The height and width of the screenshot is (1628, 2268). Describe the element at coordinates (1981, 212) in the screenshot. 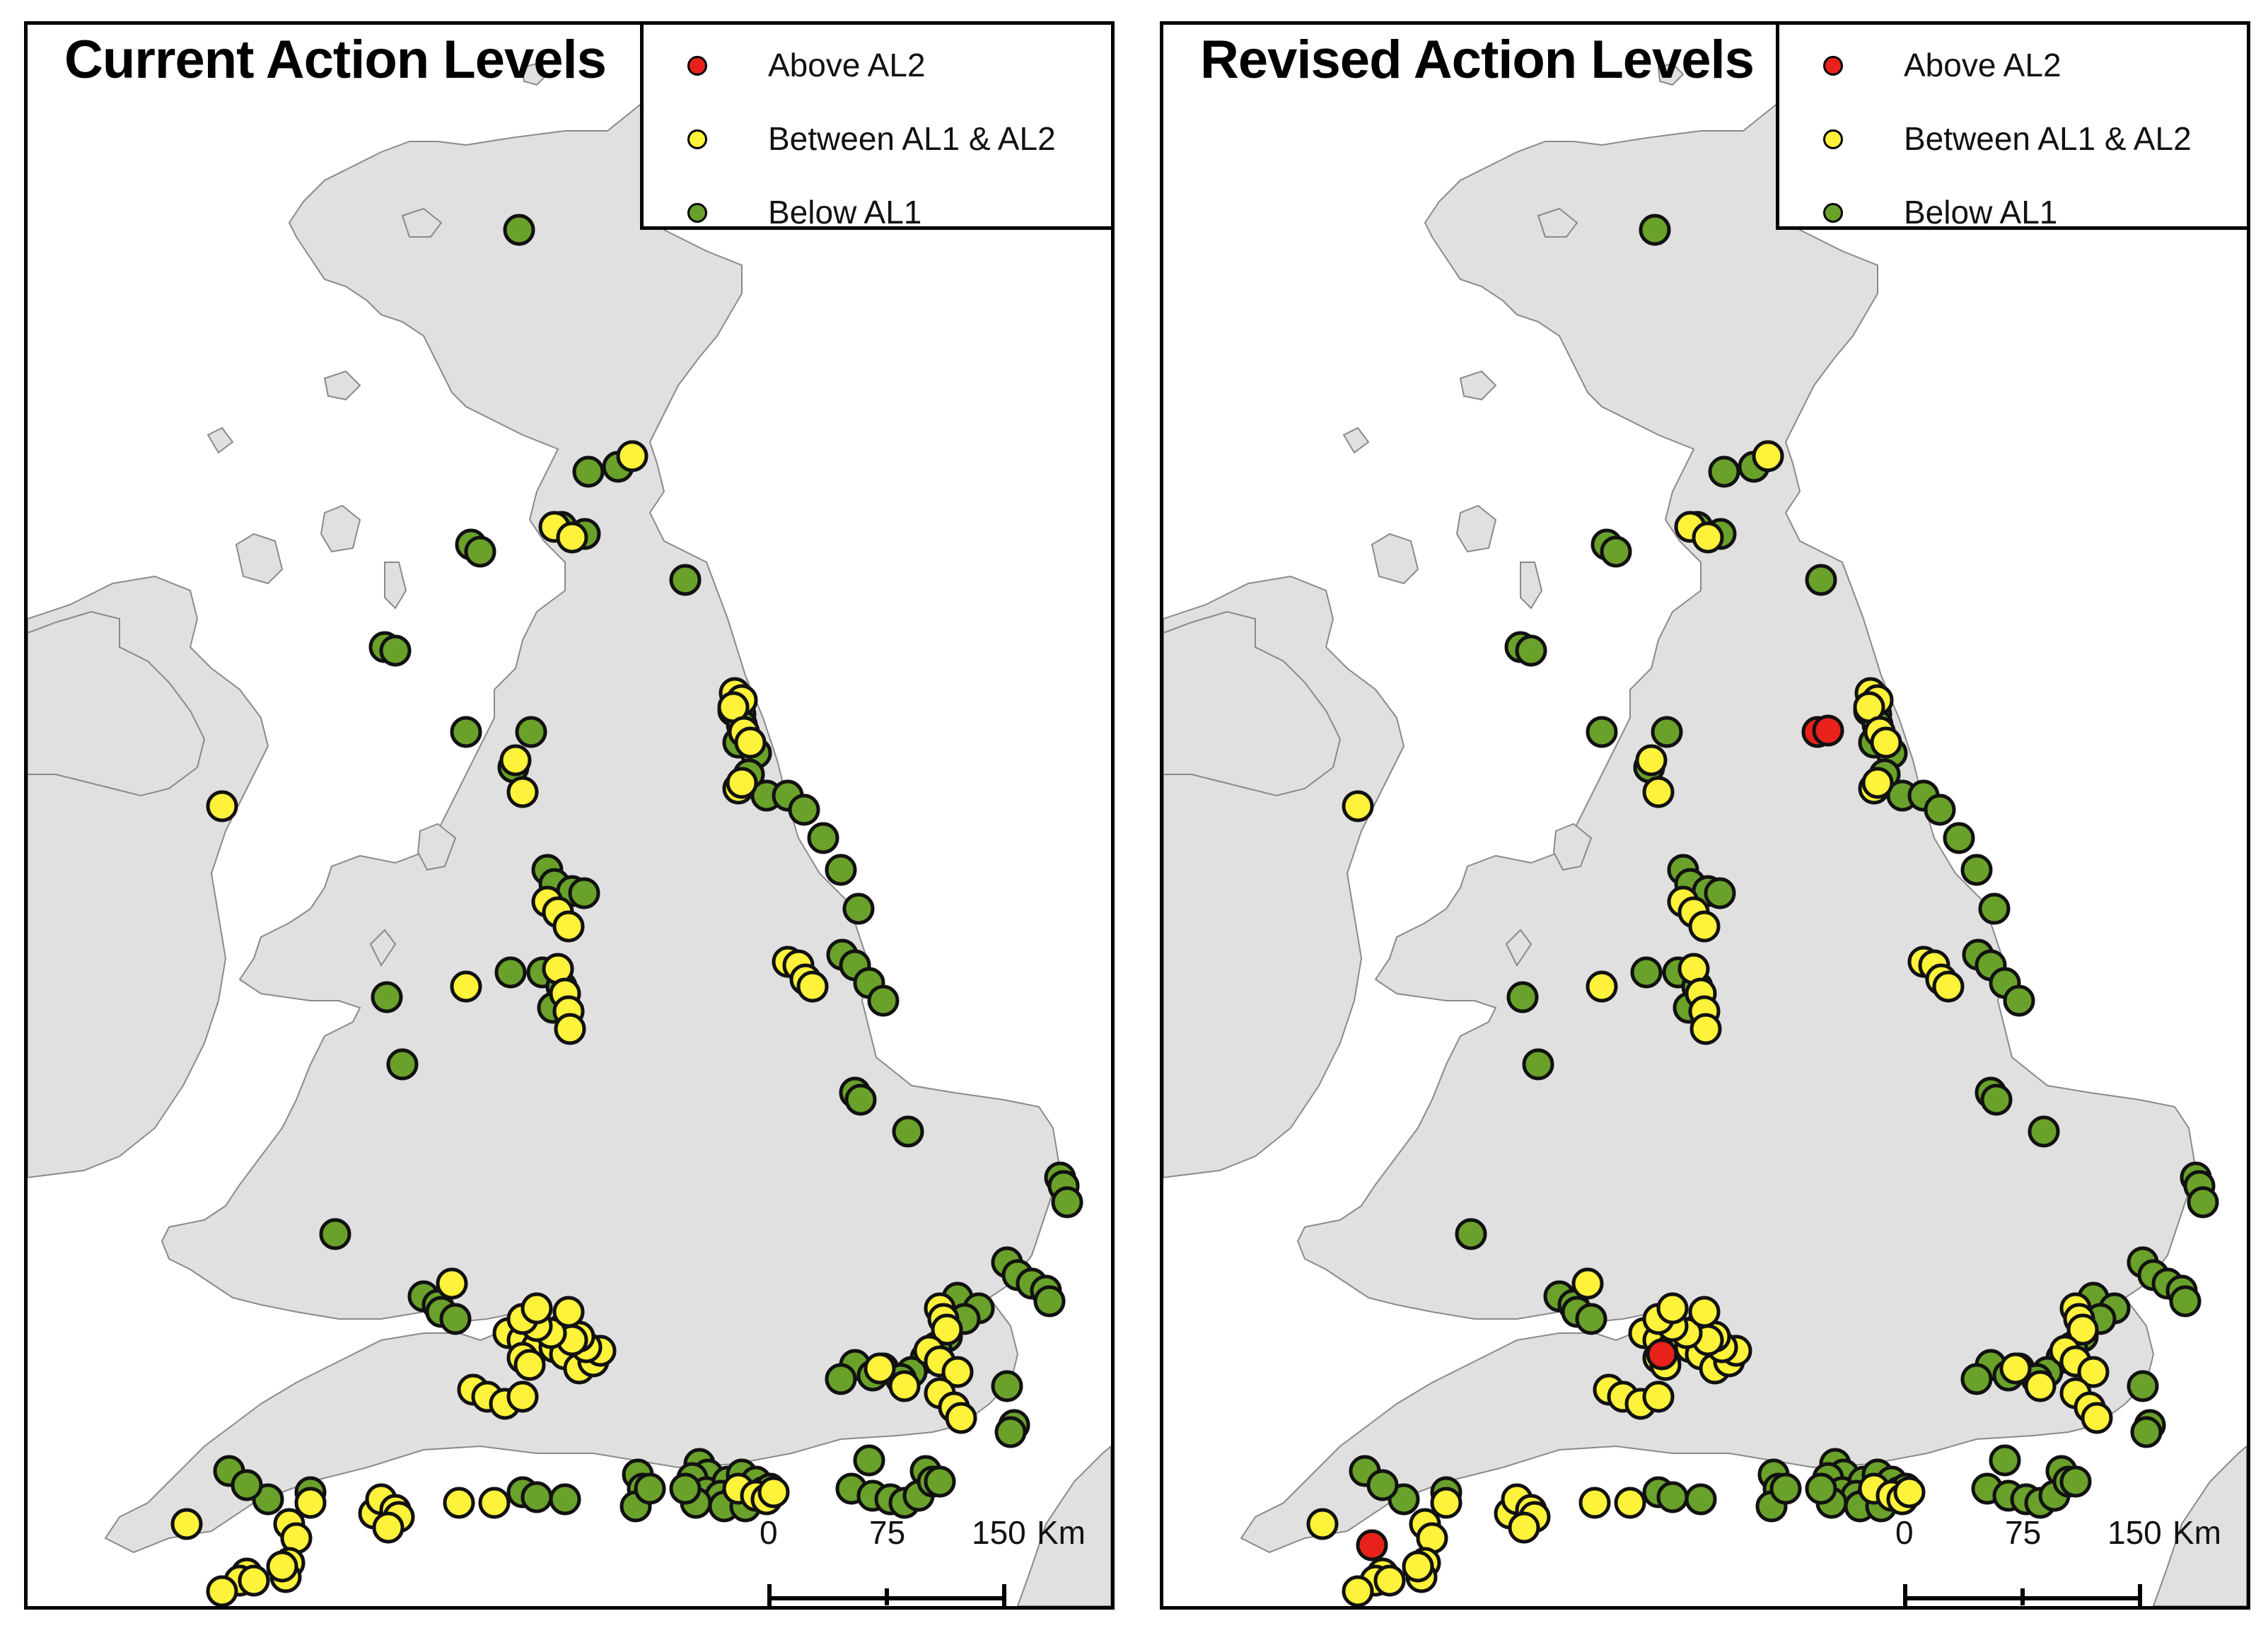

I see `legend-label: Below AL1` at that location.